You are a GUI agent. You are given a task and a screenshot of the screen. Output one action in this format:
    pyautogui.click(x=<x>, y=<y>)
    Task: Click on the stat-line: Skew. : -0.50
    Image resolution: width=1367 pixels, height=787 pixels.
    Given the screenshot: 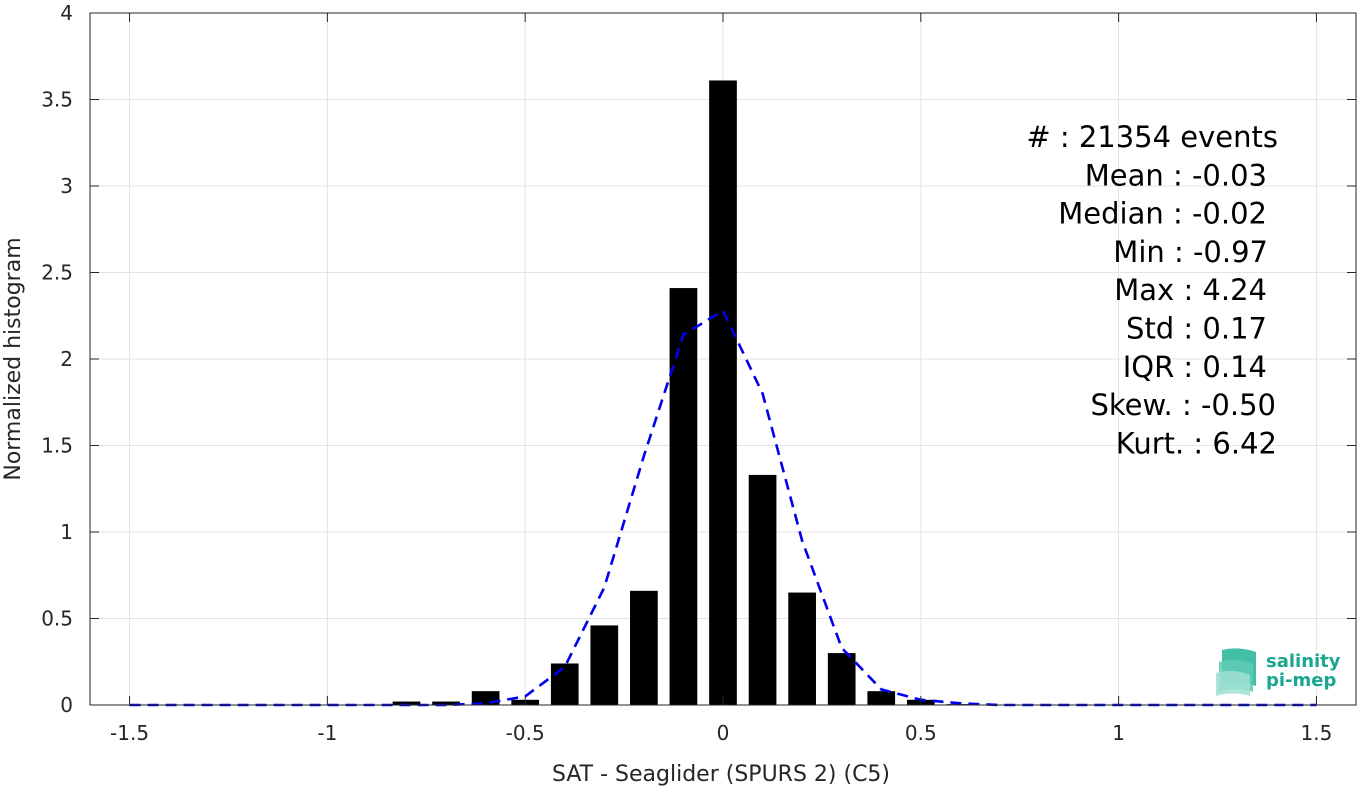 What is the action you would take?
    pyautogui.click(x=1183, y=405)
    